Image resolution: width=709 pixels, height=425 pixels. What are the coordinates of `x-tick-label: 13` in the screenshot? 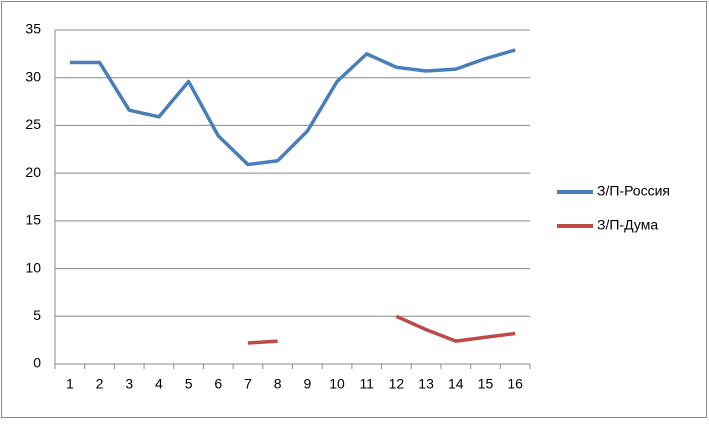 It's located at (426, 384).